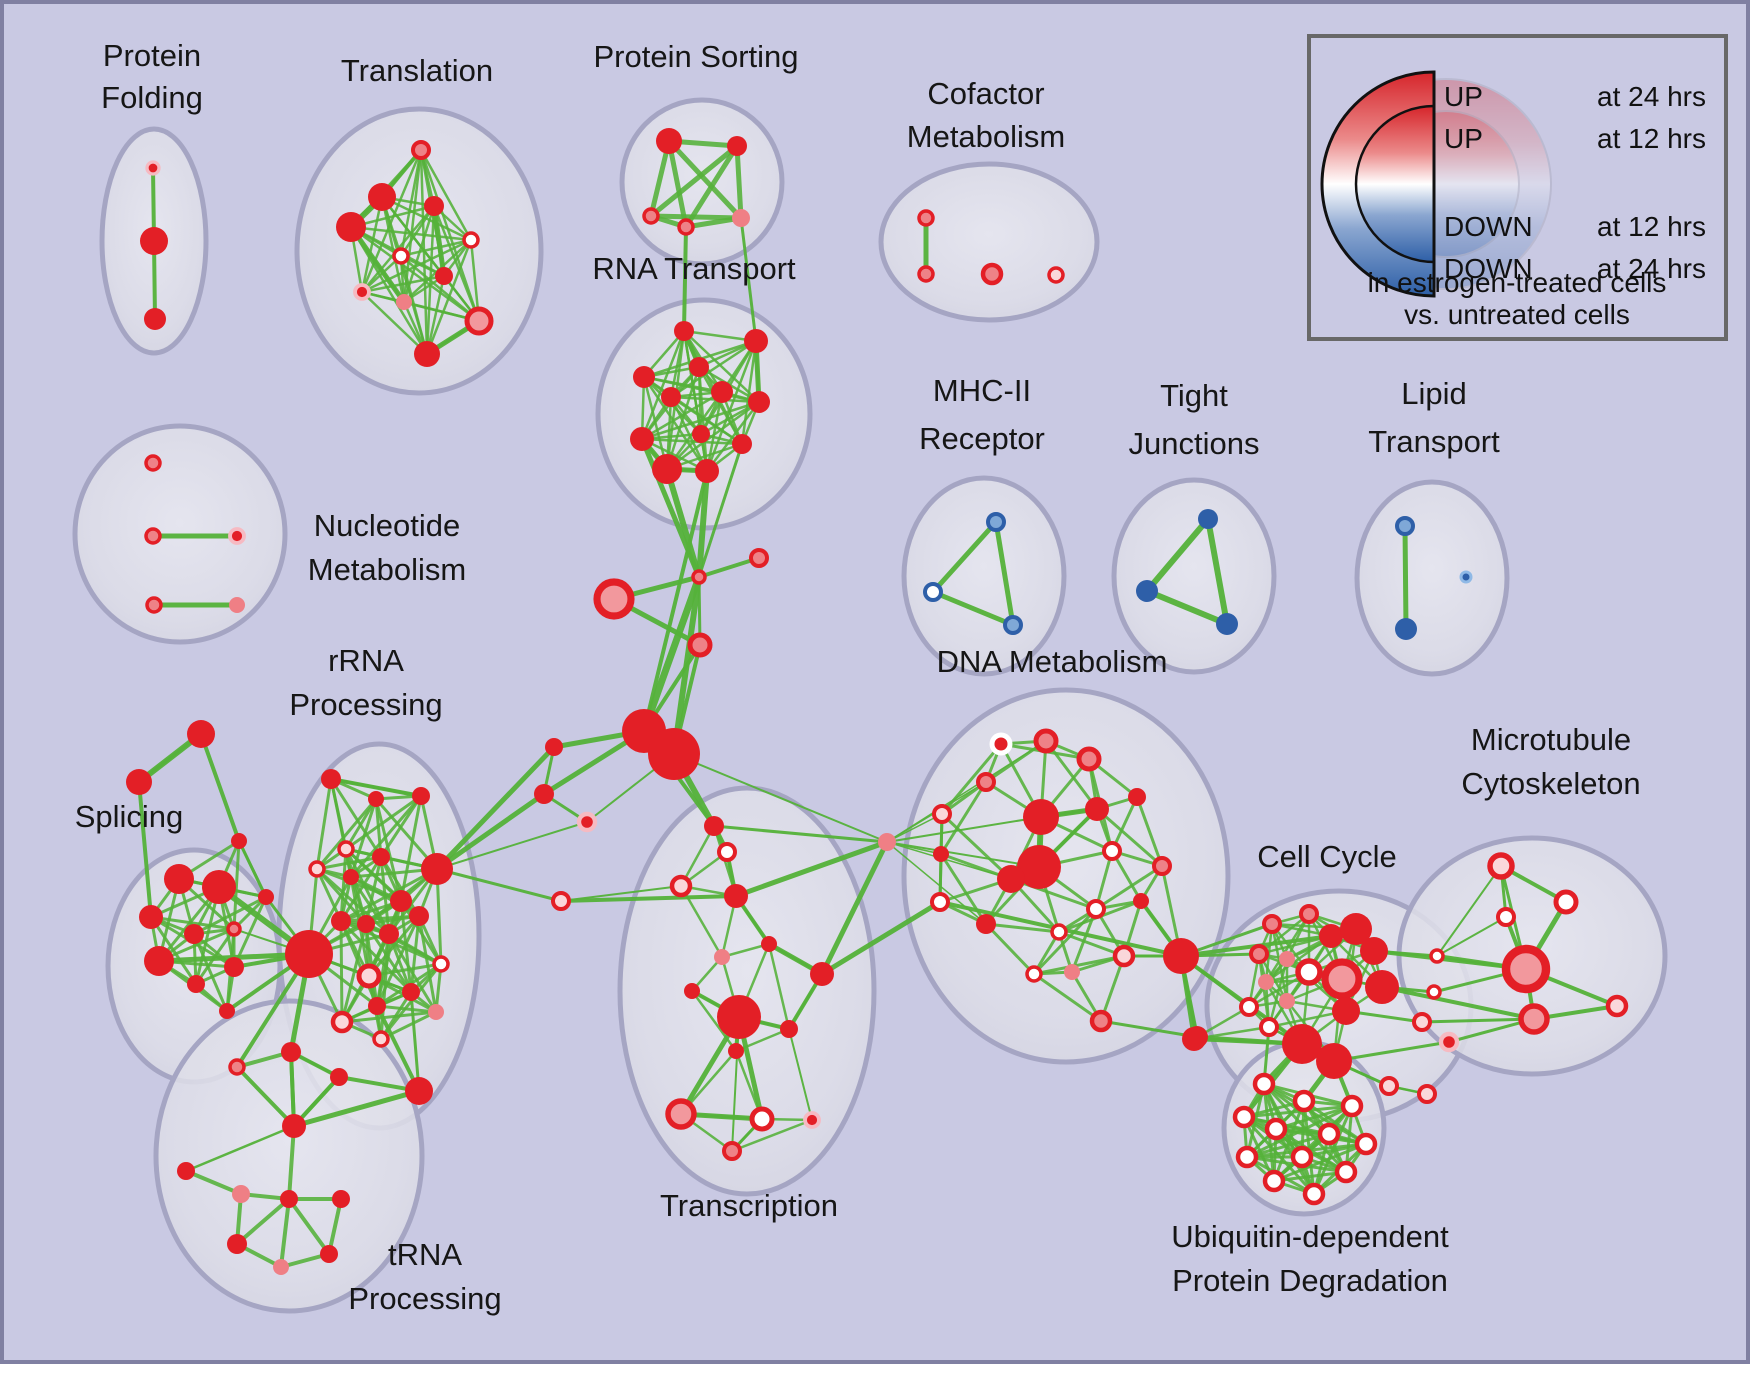 The image size is (1750, 1376). Describe the element at coordinates (404, 302) in the screenshot. I see `node-t8` at that location.